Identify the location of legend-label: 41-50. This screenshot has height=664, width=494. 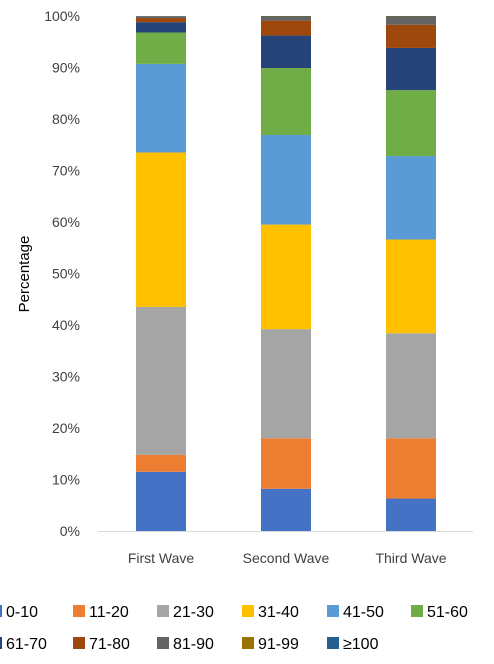
(363, 612).